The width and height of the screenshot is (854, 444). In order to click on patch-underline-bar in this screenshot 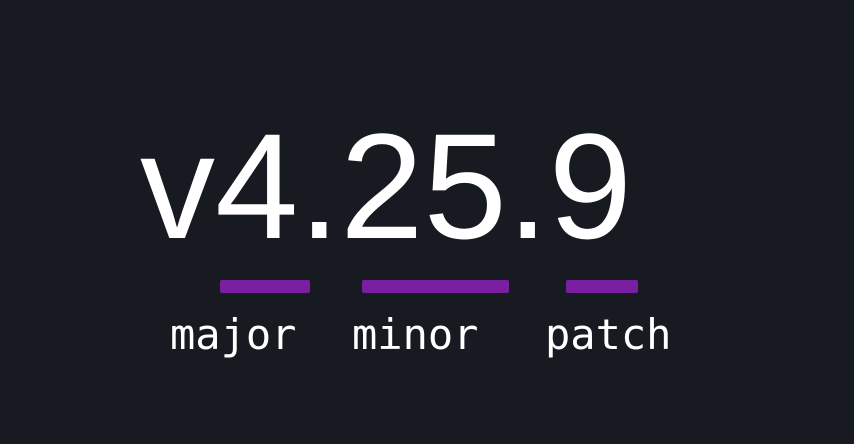, I will do `click(602, 286)`.